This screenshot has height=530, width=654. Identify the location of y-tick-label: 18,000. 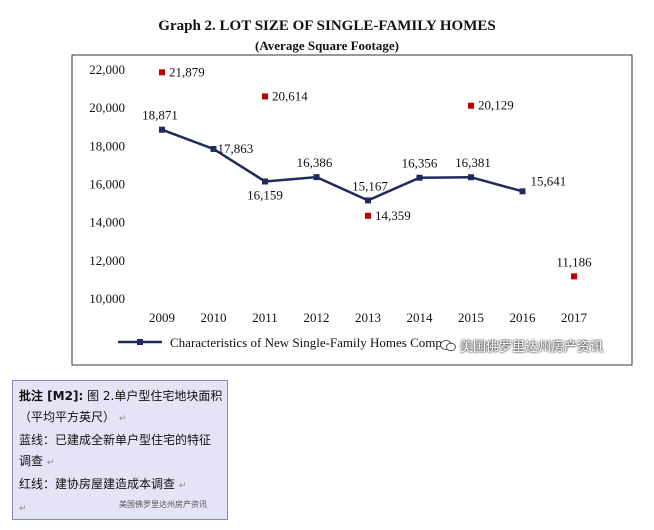
(107, 145).